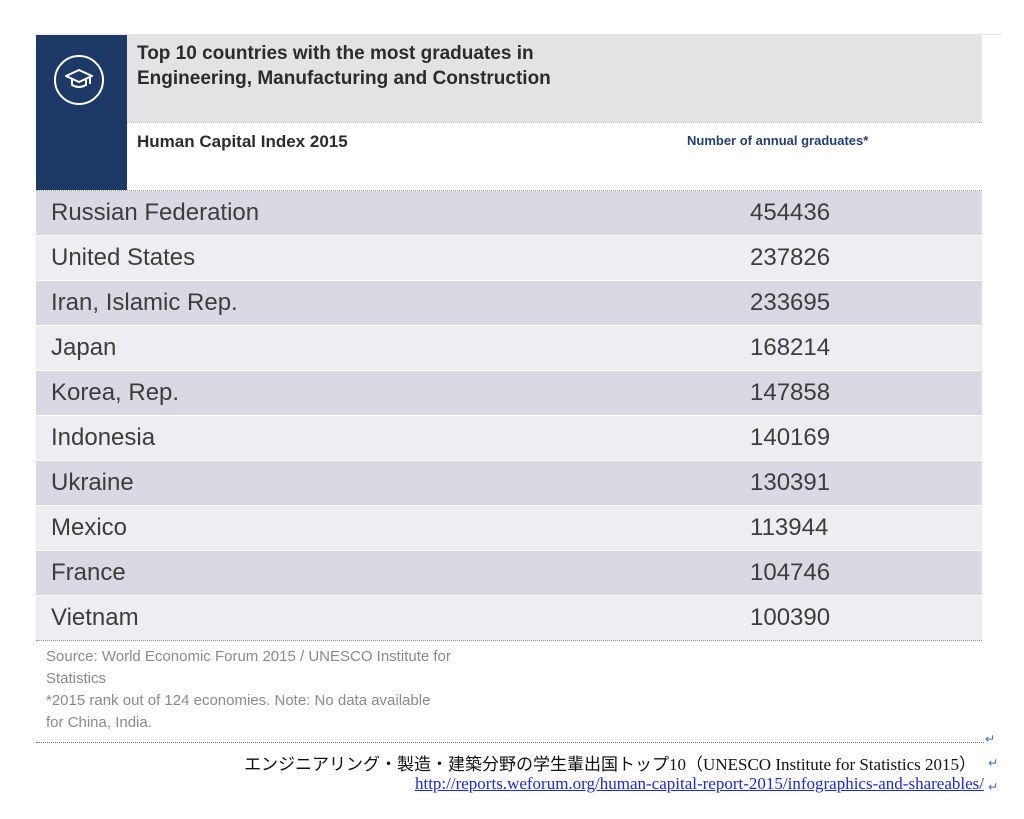 This screenshot has height=819, width=1024. I want to click on country-name: United States, so click(123, 257).